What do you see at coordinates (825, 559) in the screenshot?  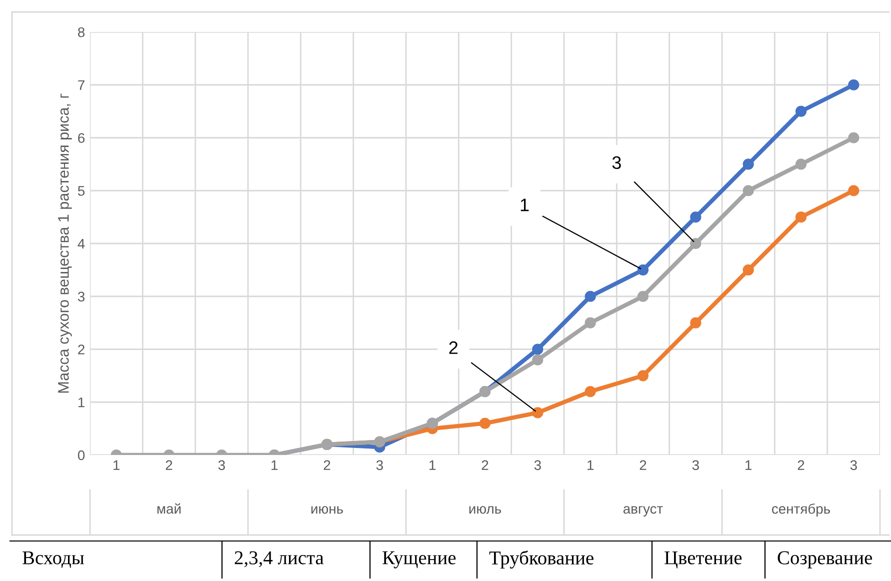 I see `text: Созревание` at bounding box center [825, 559].